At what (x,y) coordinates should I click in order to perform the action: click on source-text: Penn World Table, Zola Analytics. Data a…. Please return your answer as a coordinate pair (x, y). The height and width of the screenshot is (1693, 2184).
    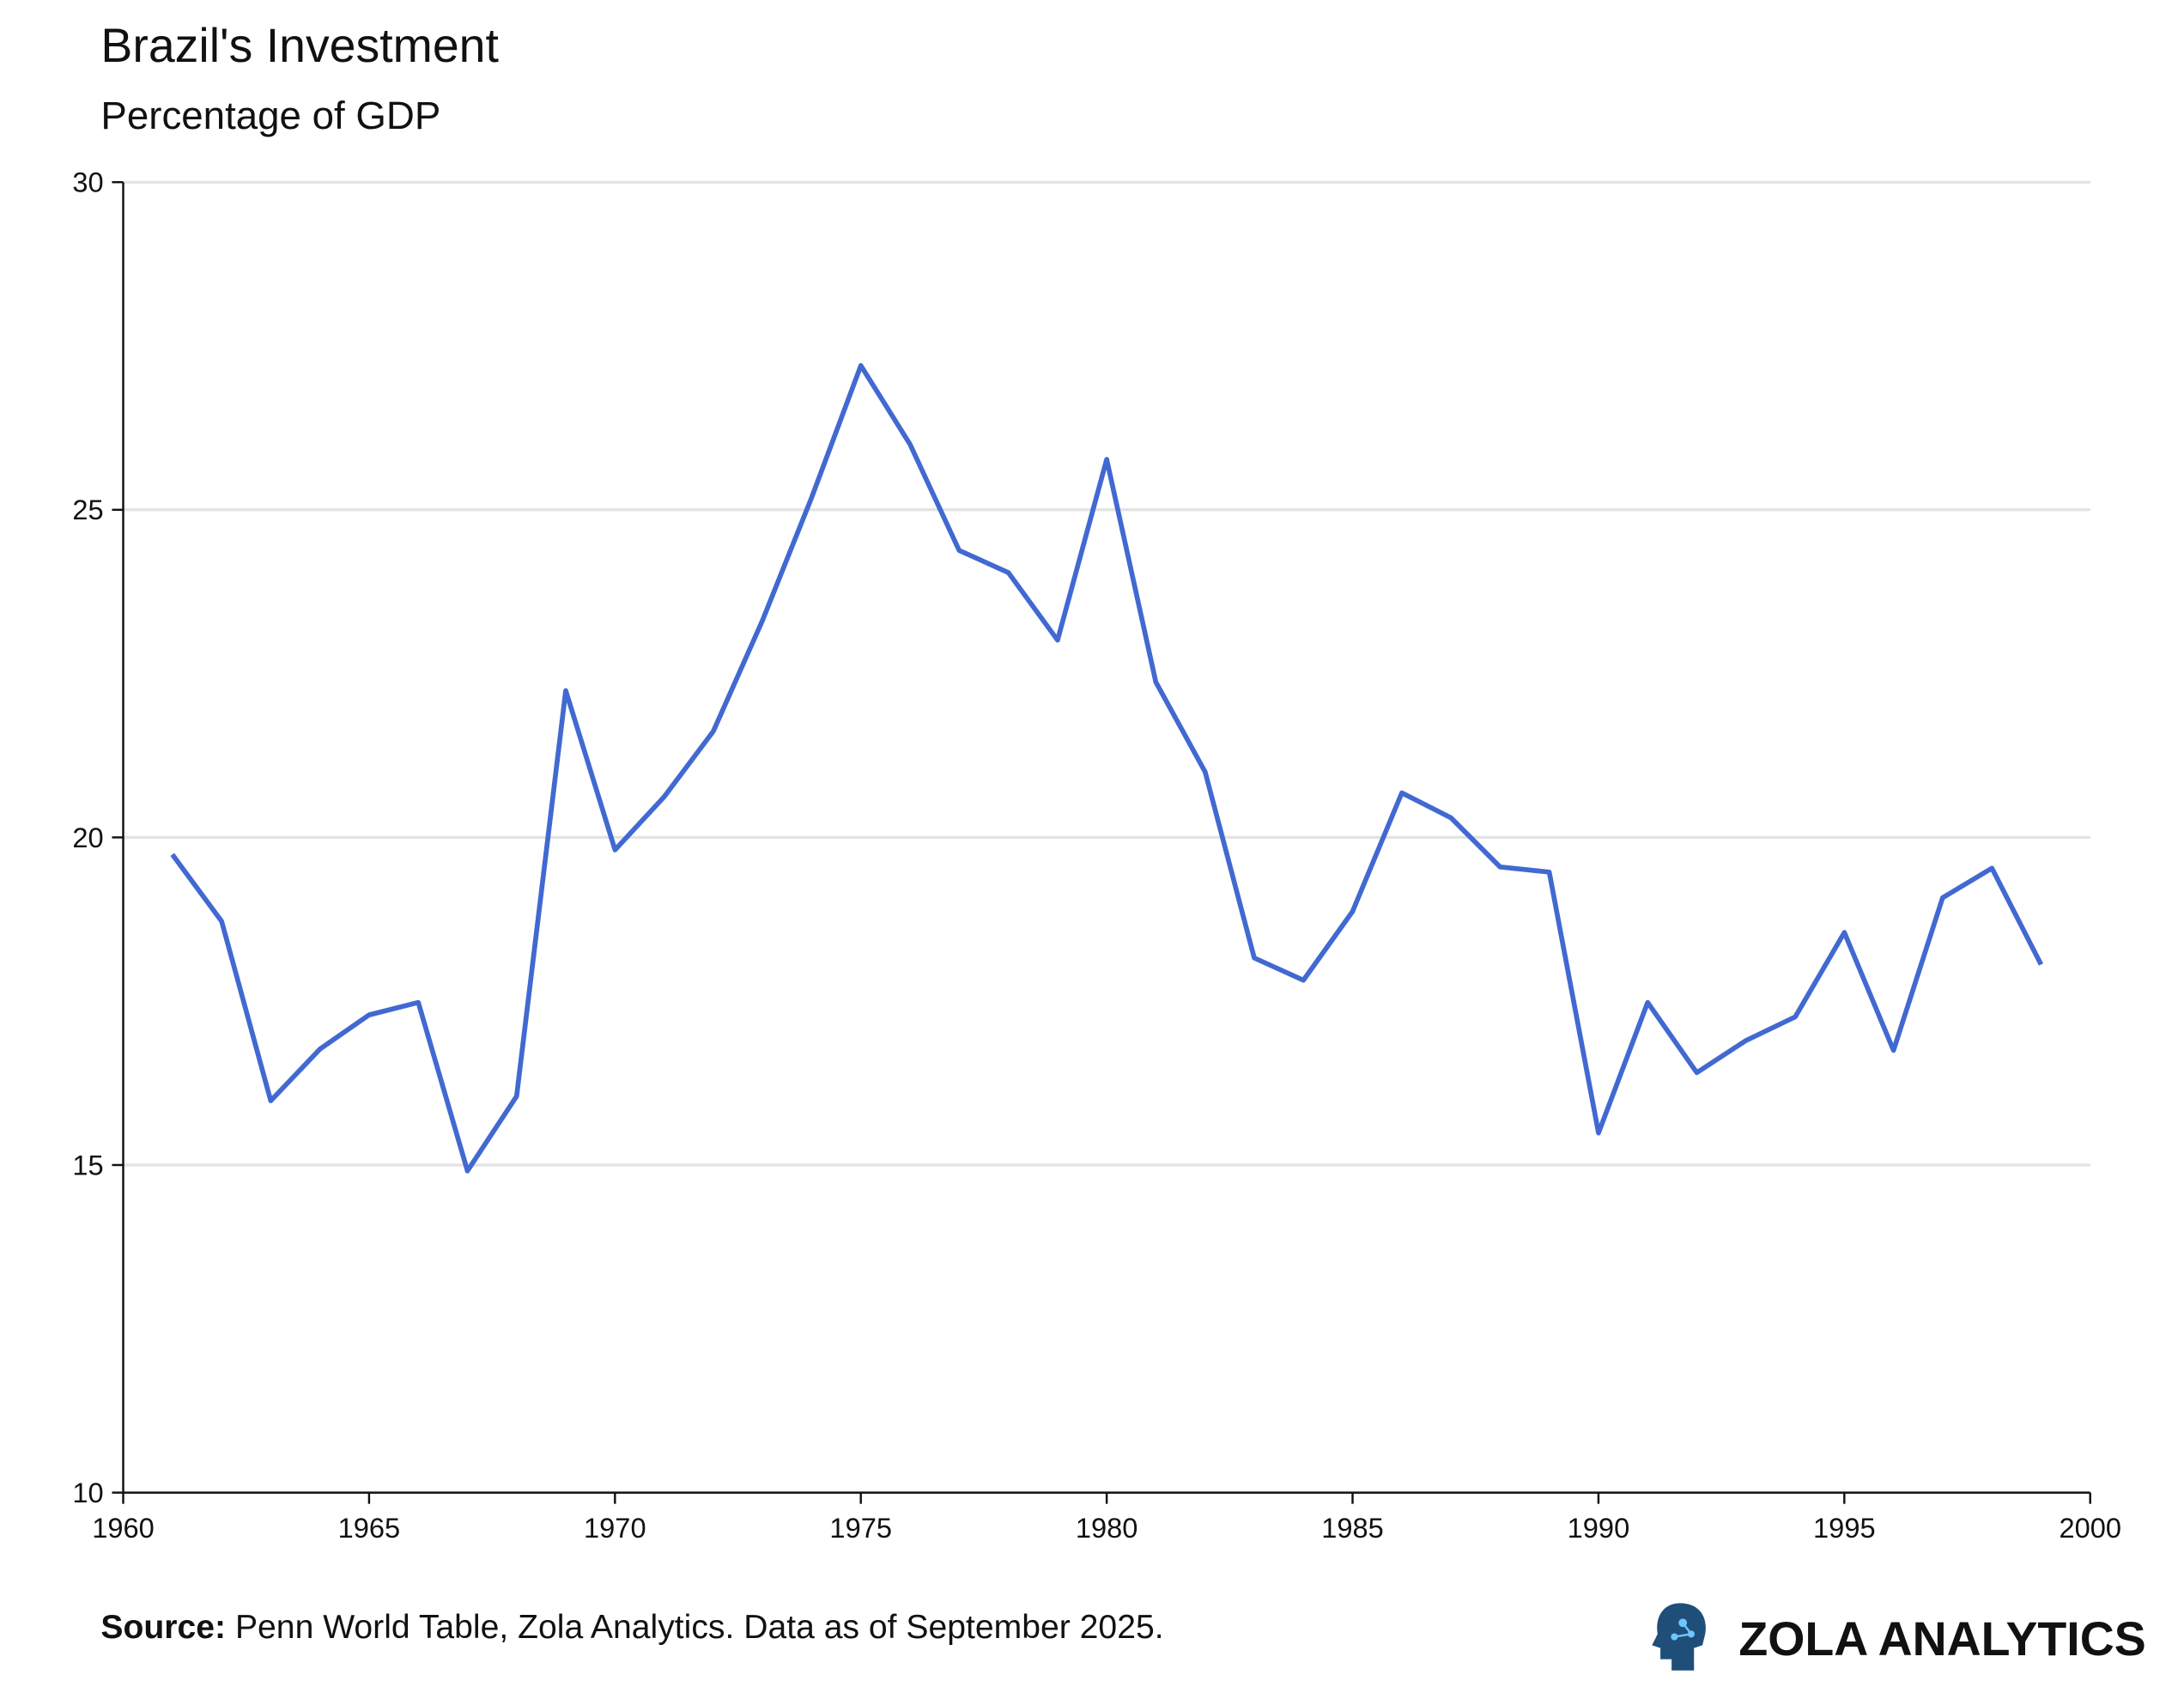
    Looking at the image, I should click on (695, 1628).